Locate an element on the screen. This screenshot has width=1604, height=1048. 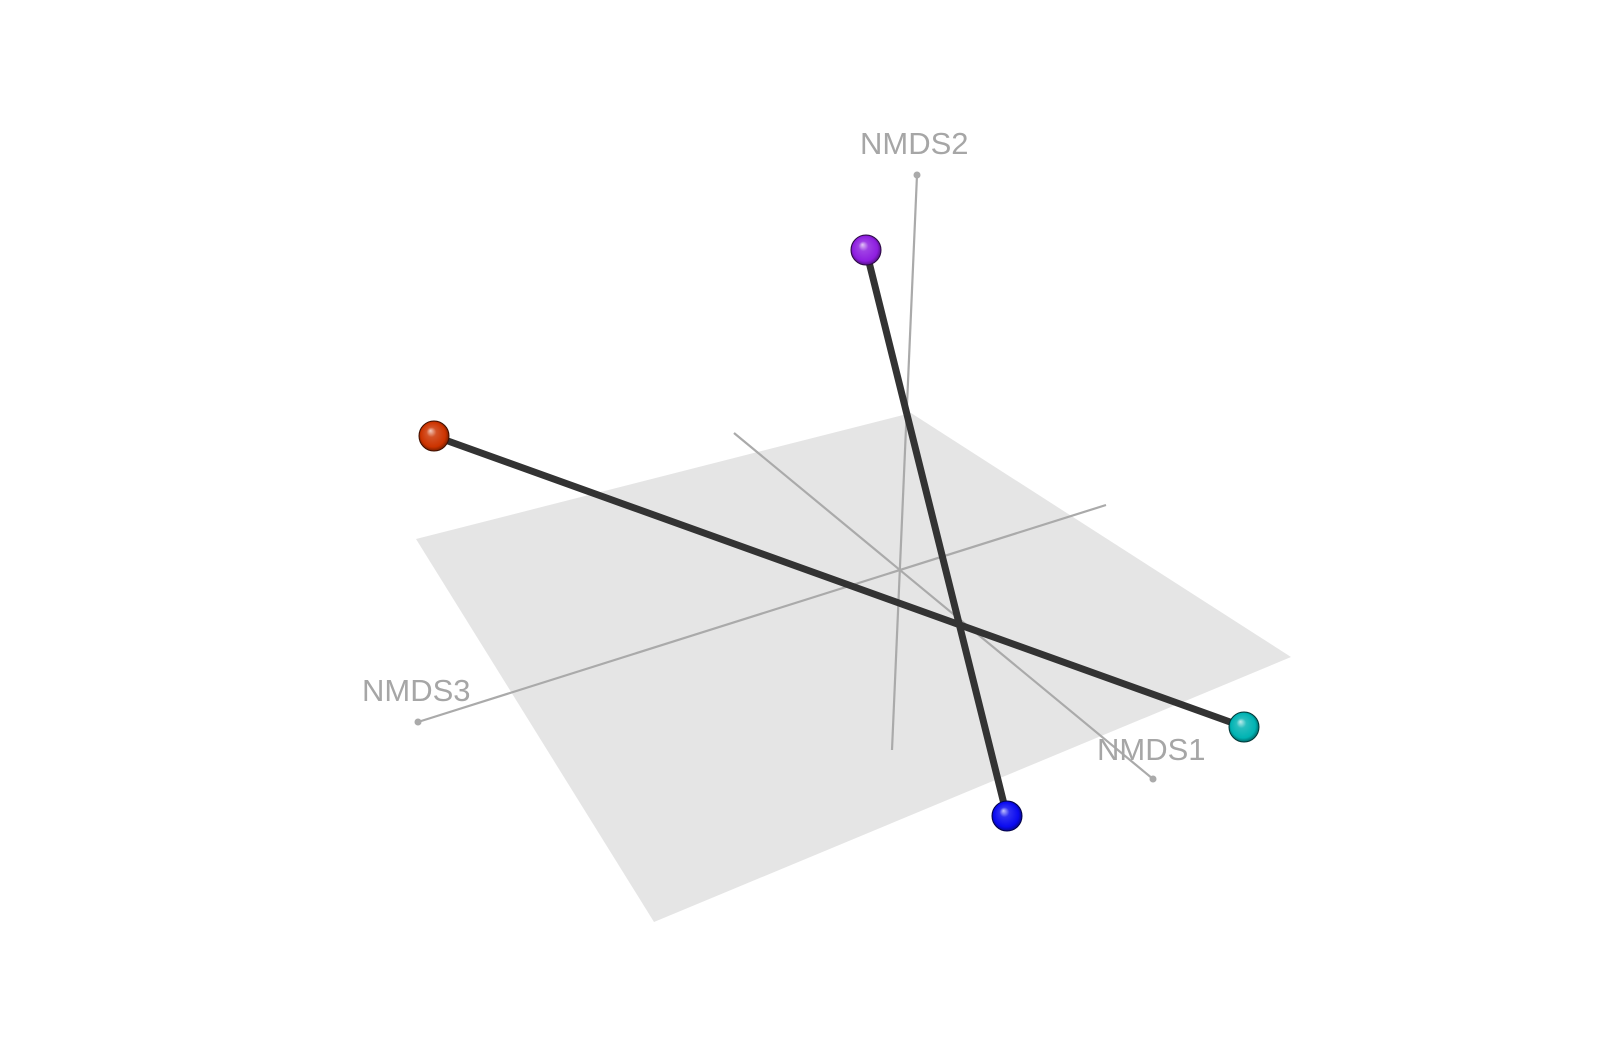
nmds3-axis-tip is located at coordinates (418, 722).